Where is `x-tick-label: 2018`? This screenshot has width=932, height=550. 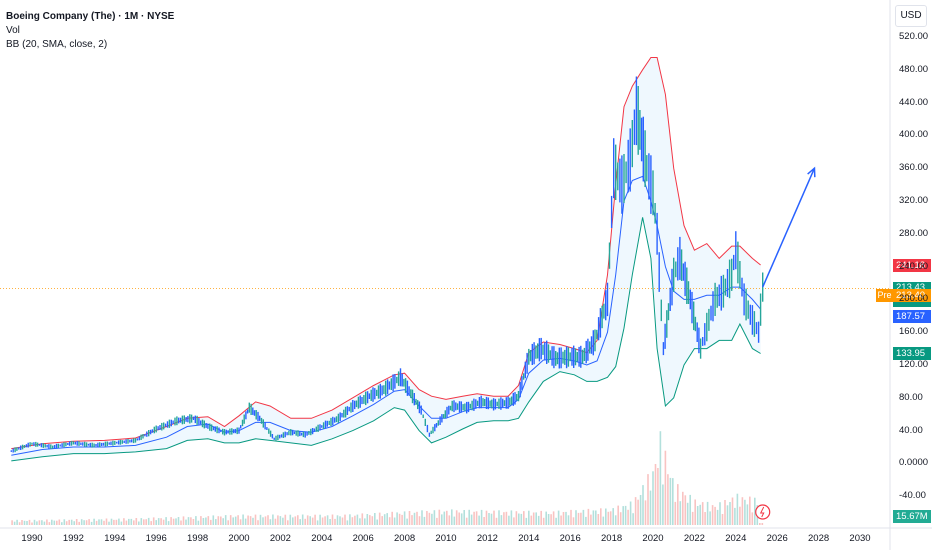
x-tick-label: 2018 is located at coordinates (612, 538).